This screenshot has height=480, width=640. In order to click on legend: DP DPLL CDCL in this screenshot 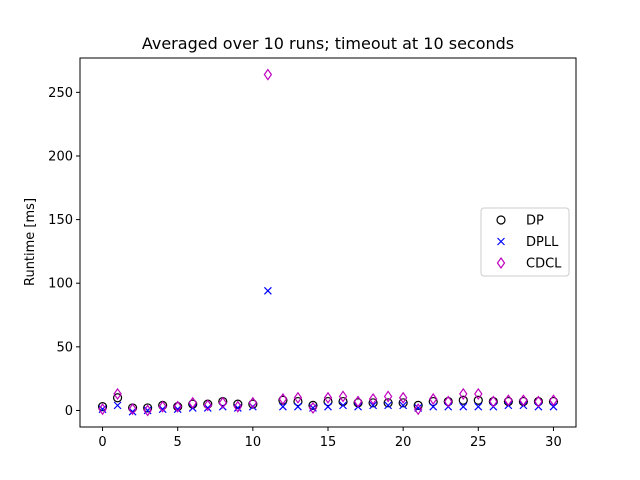, I will do `click(525, 242)`.